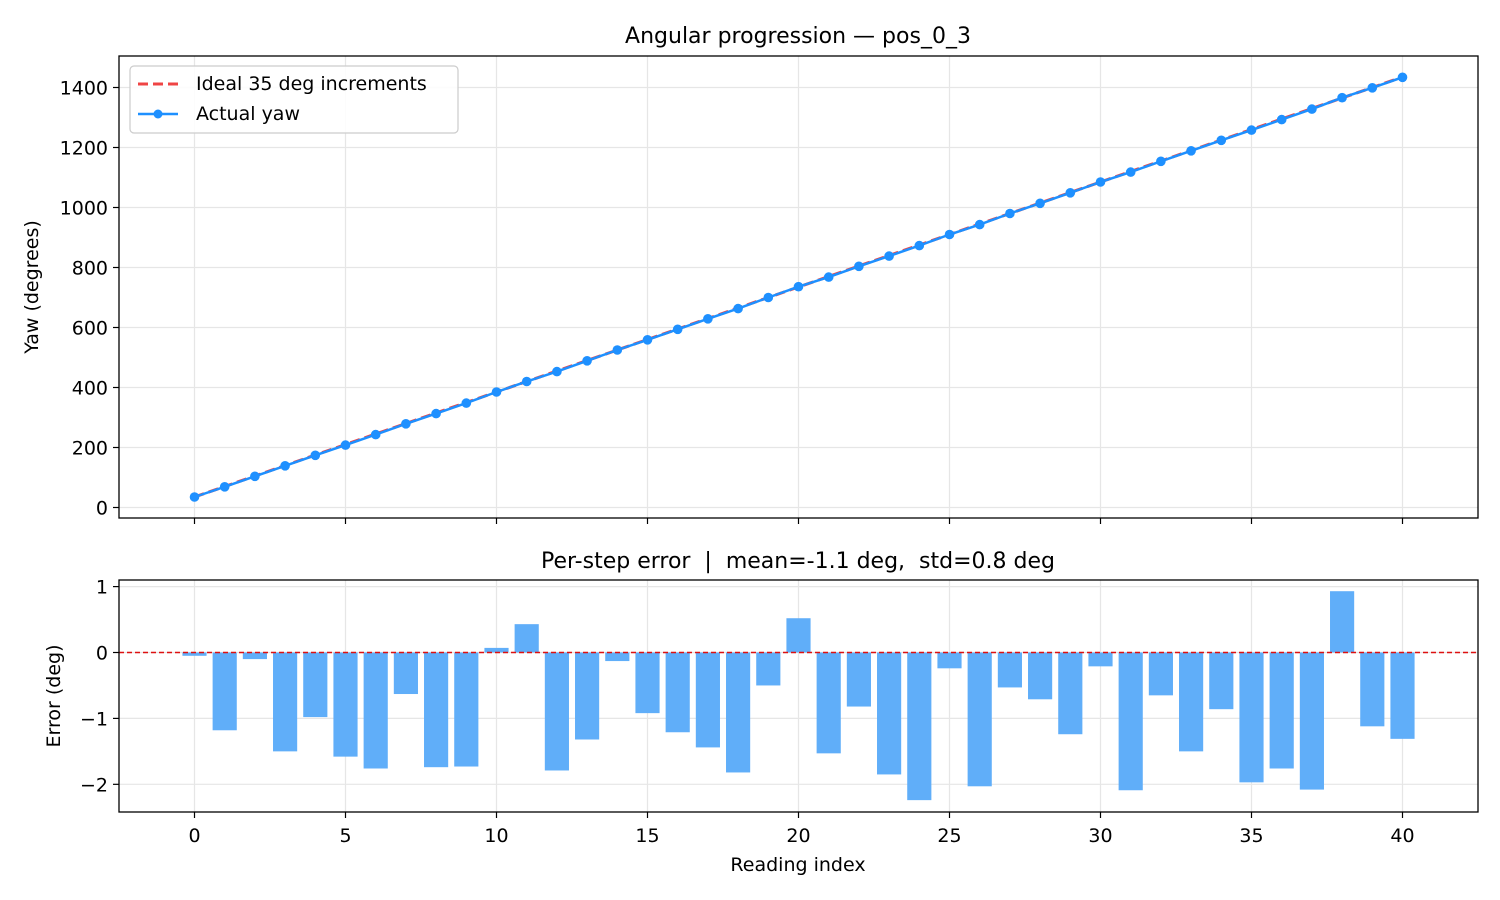  What do you see at coordinates (94, 719) in the screenshot?
I see `bottom-y-tick-label: −1` at bounding box center [94, 719].